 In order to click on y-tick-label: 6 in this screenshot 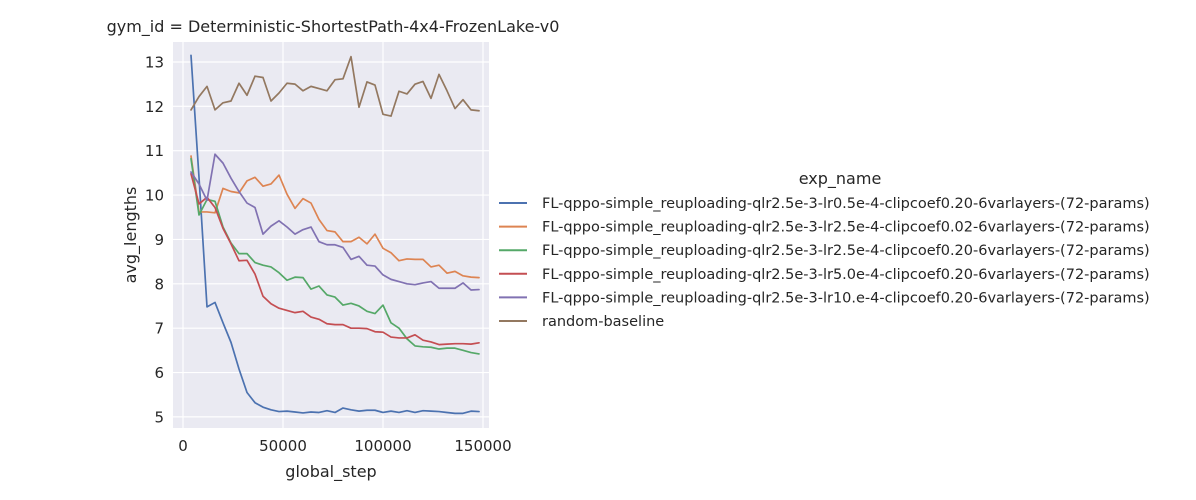, I will do `click(159, 373)`.